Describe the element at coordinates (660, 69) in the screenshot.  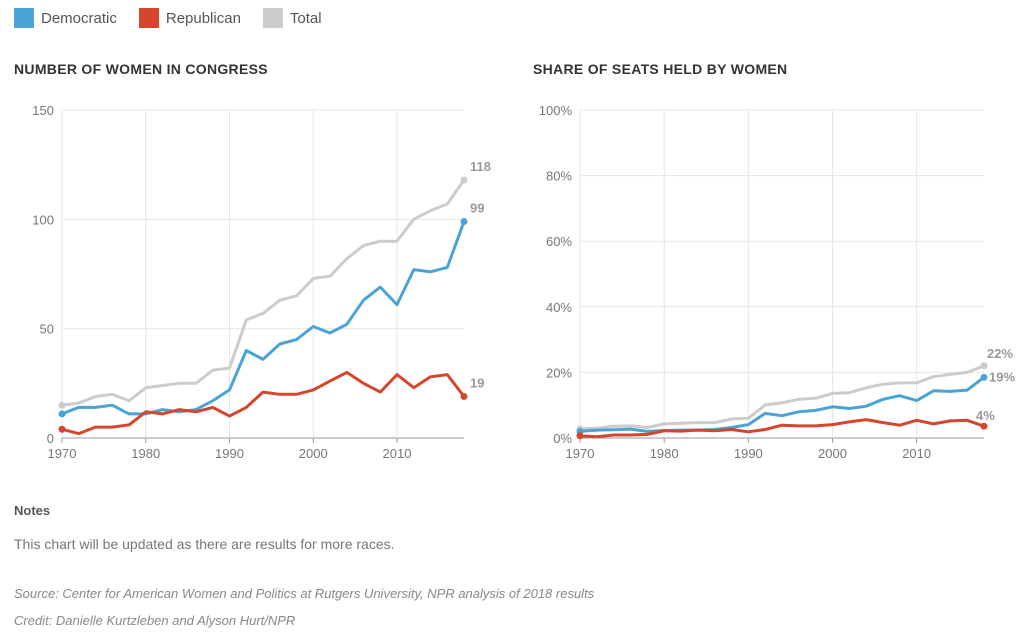
I see `chart-title-share: SHARE OF SEATS HELD BY WOMEN` at that location.